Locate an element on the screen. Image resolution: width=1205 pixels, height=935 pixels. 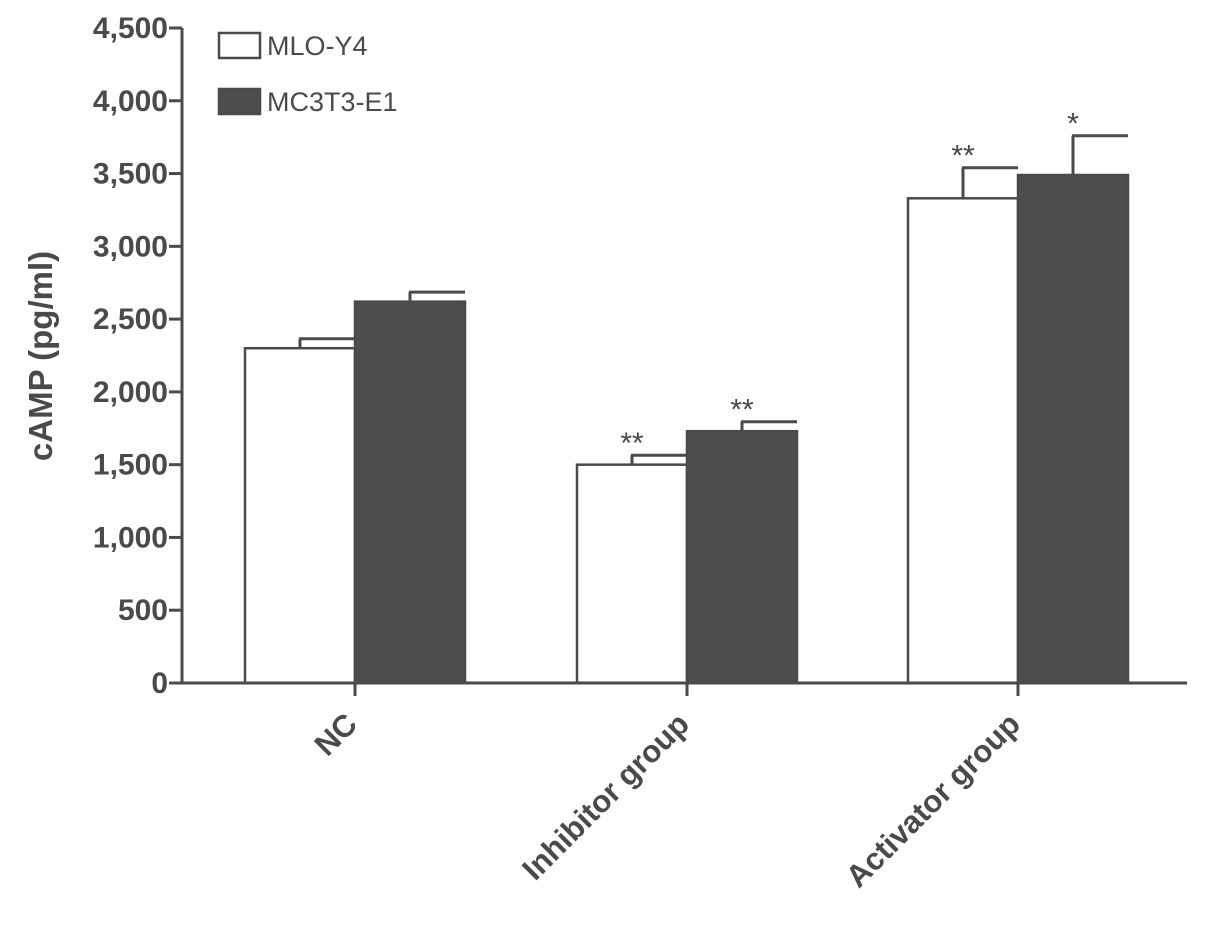
y-tick-label: 2,500 is located at coordinates (130, 319).